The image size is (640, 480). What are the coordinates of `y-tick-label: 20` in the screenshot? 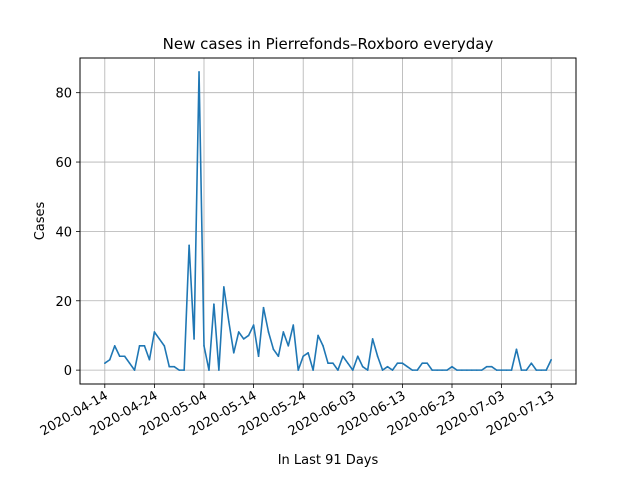 It's located at (63, 302).